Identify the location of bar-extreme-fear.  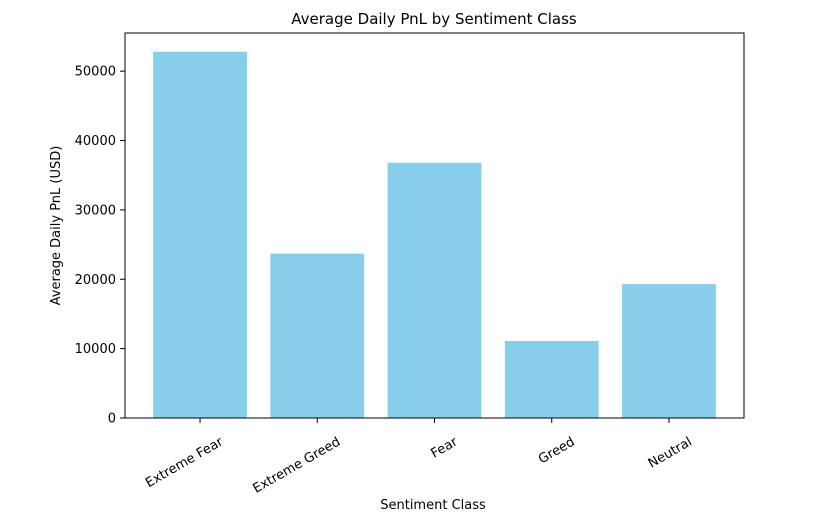
(200, 234).